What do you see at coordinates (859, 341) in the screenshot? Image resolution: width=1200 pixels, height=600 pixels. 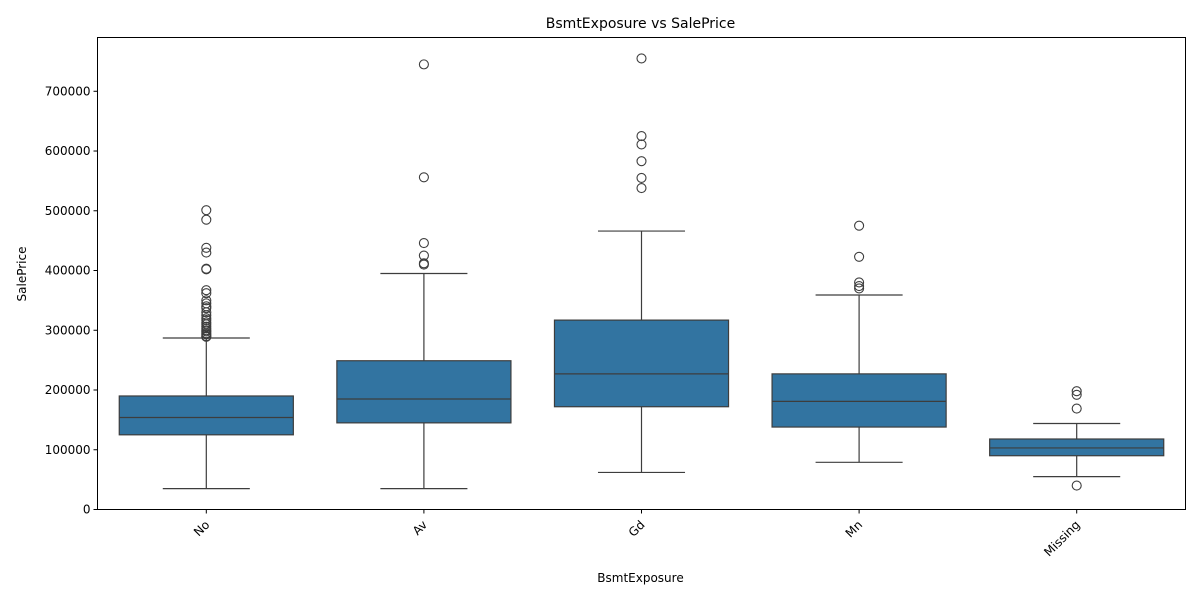 I see `box-mn` at bounding box center [859, 341].